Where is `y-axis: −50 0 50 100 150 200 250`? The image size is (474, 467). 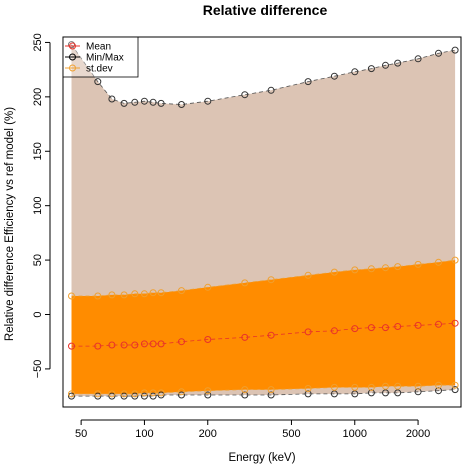 y-axis: −50 0 50 100 150 200 250 is located at coordinates (41, 205).